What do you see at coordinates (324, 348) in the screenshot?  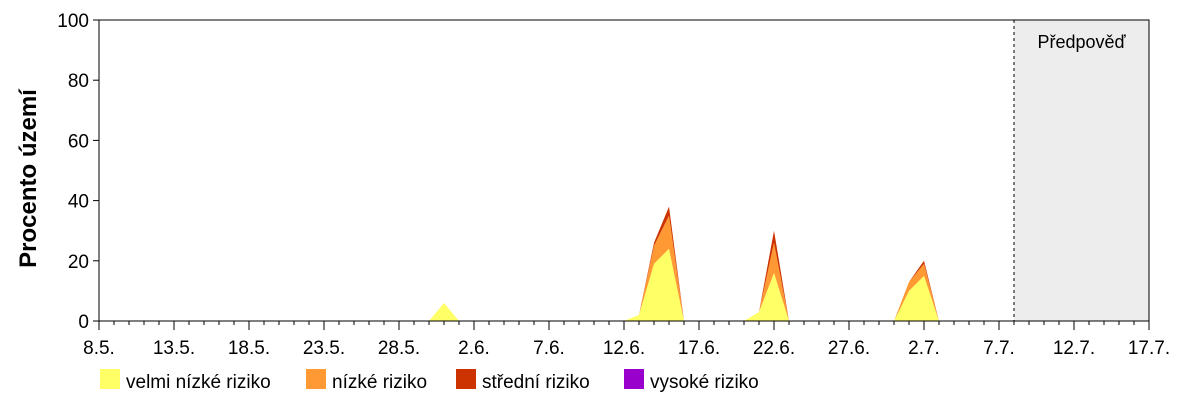 I see `x-tick-label-3: 23.5.` at bounding box center [324, 348].